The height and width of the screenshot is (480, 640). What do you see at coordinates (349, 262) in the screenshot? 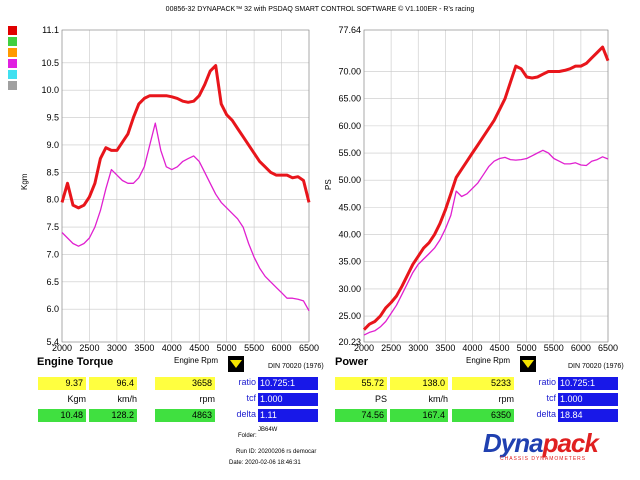
I see `y-tick-label: 35.00` at bounding box center [349, 262].